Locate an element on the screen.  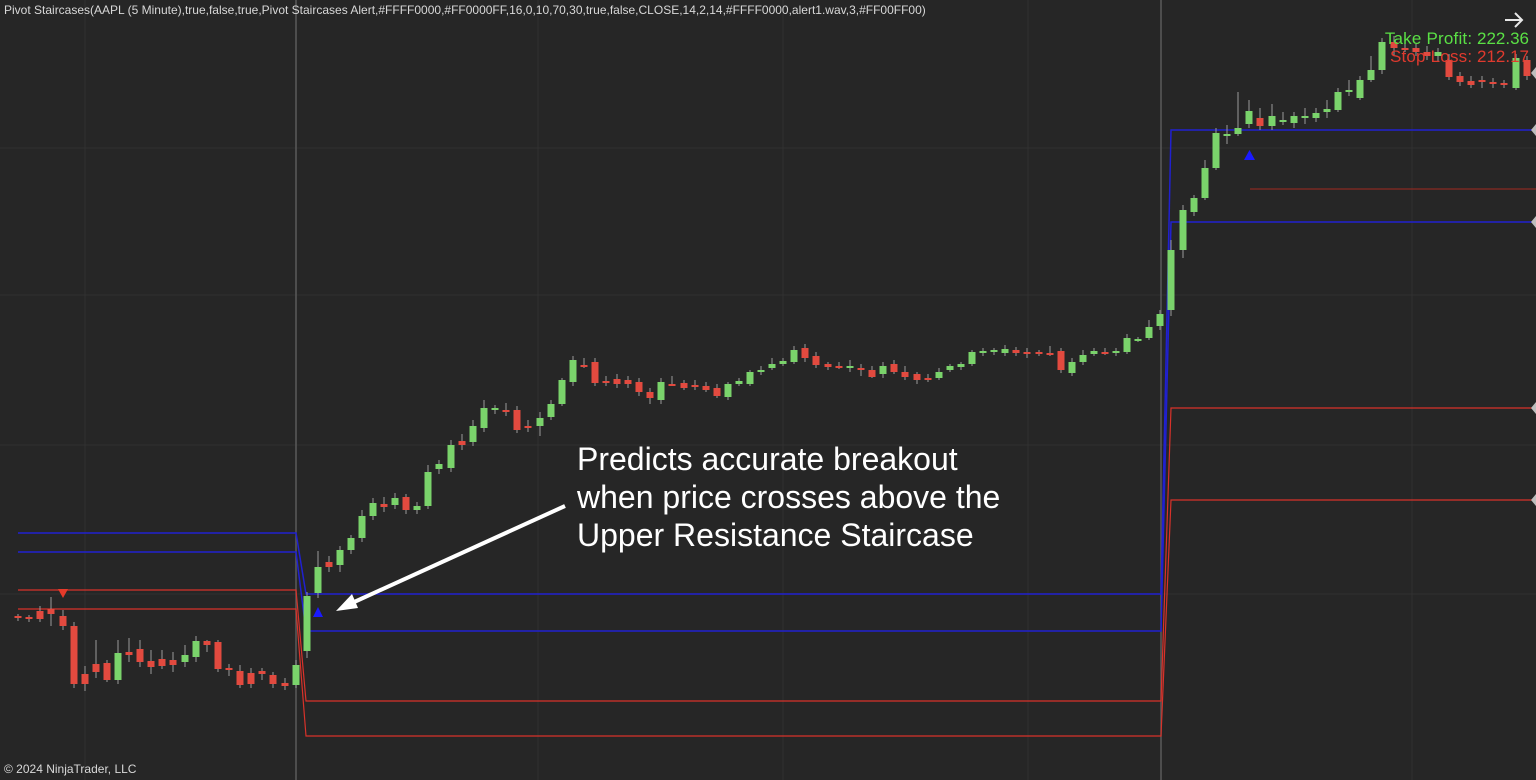
arrow-right-icon is located at coordinates (1514, 20).